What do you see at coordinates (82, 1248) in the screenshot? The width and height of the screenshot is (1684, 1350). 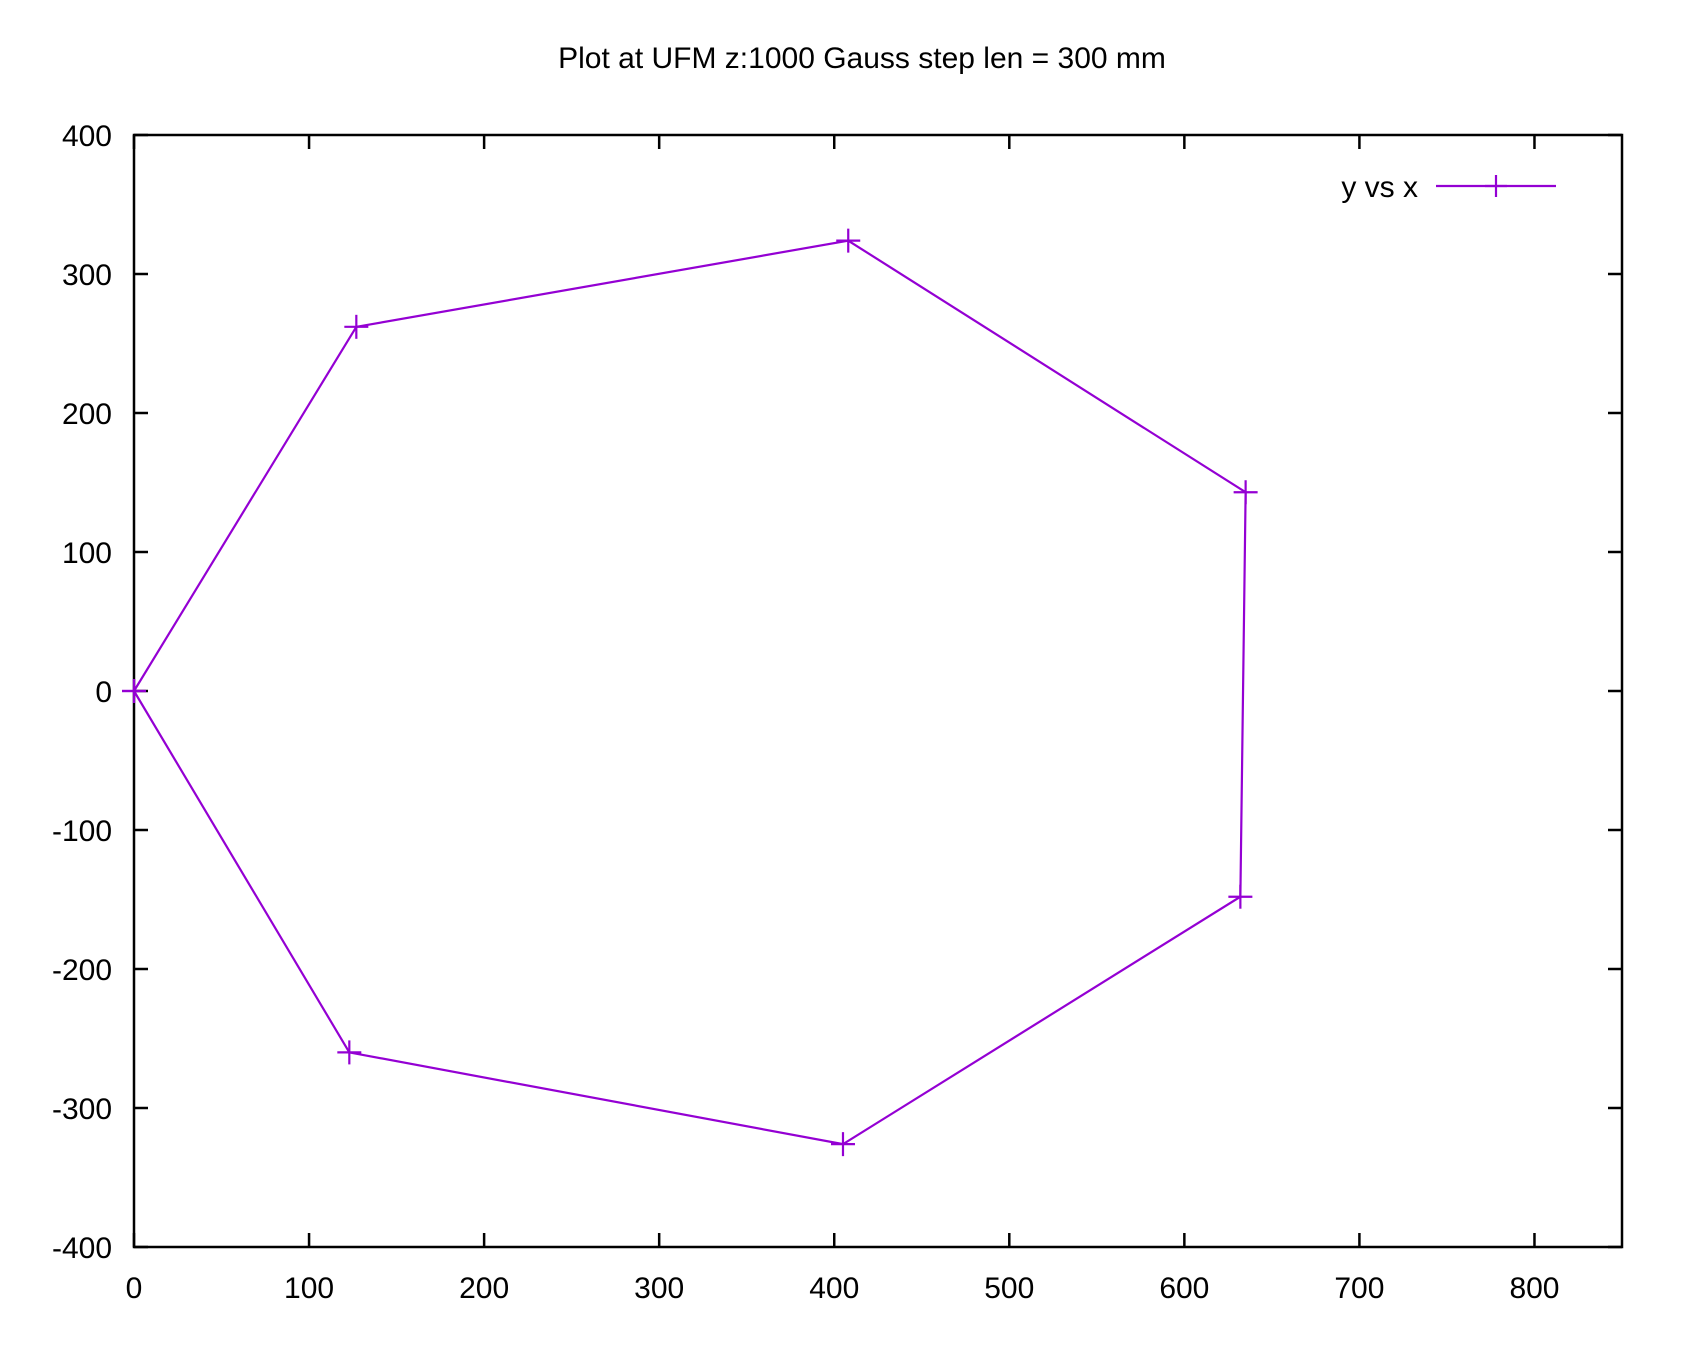 I see `y-tick-label: -400` at bounding box center [82, 1248].